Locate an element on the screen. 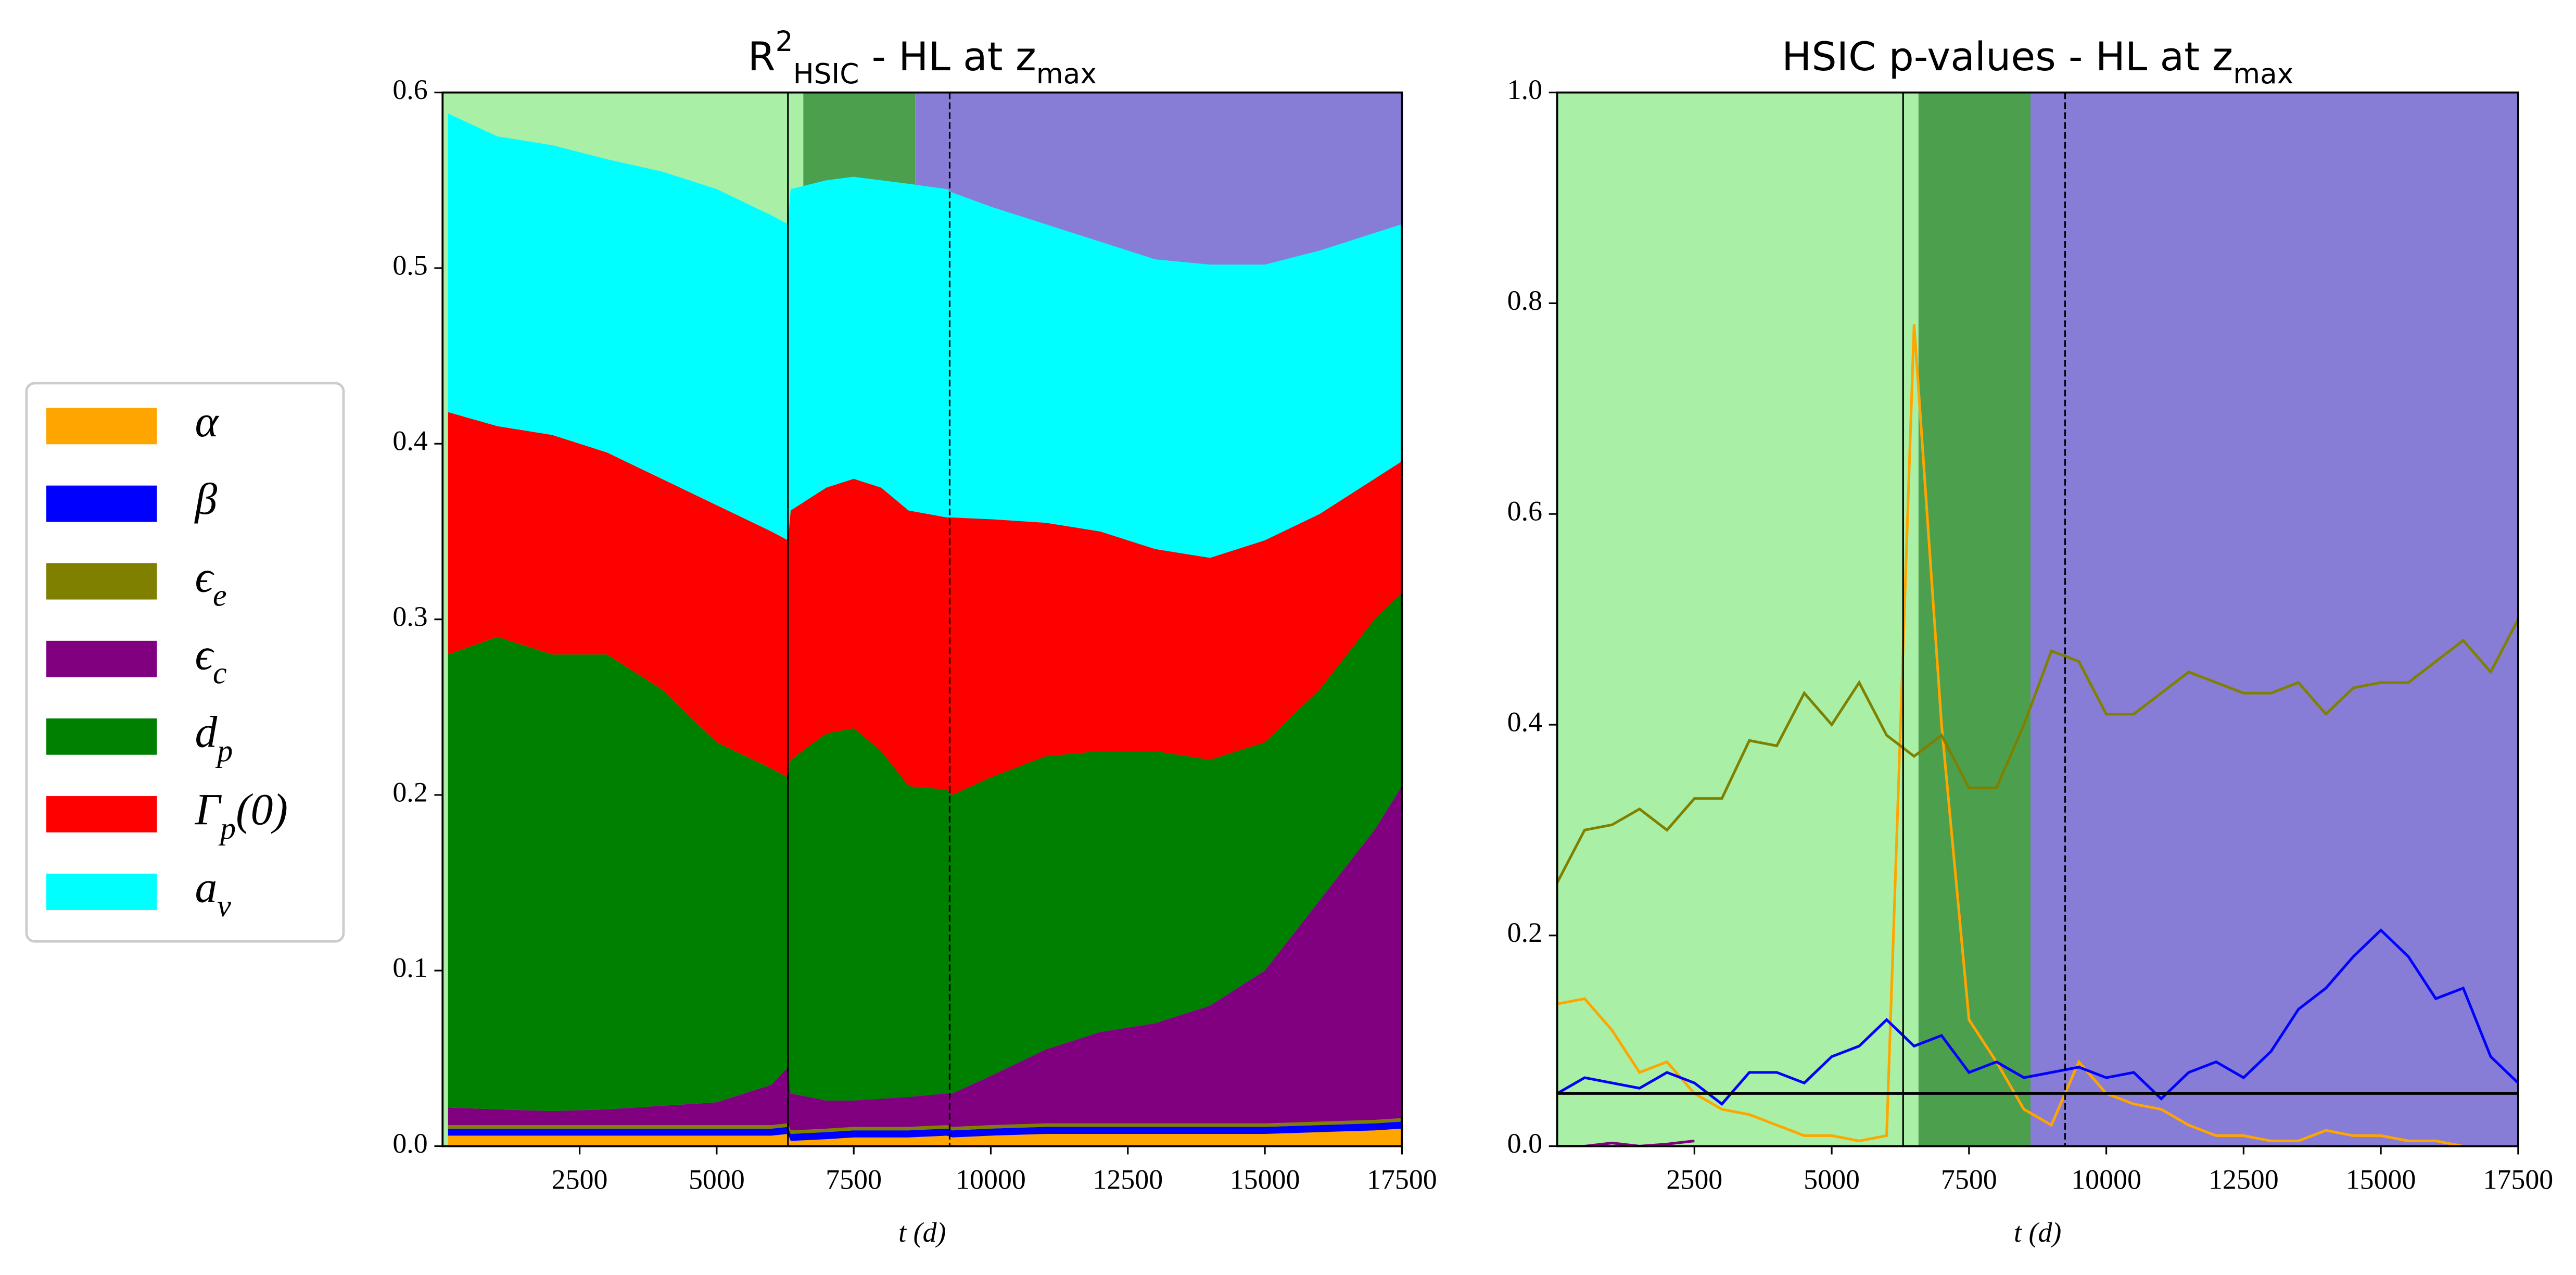 This screenshot has width=2576, height=1275. chart-title: R2HSIC - HL at zmax is located at coordinates (922, 58).